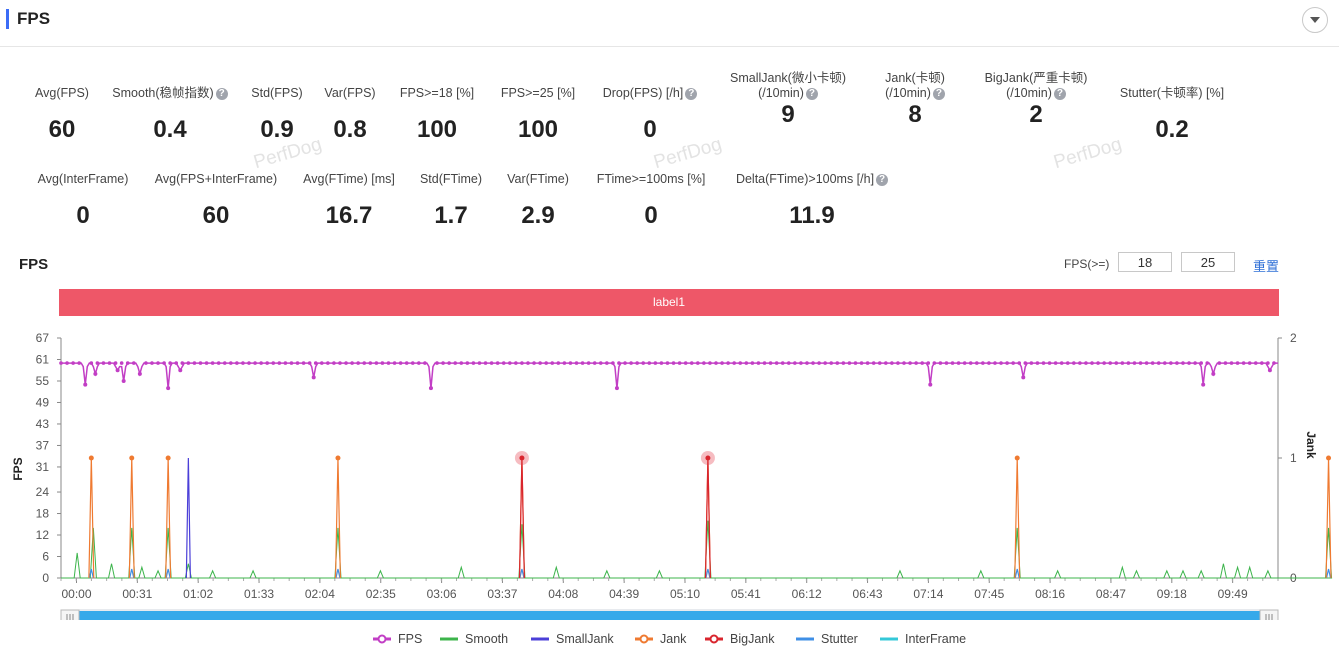  Describe the element at coordinates (43, 381) in the screenshot. I see `y-tick-label: 55` at that location.